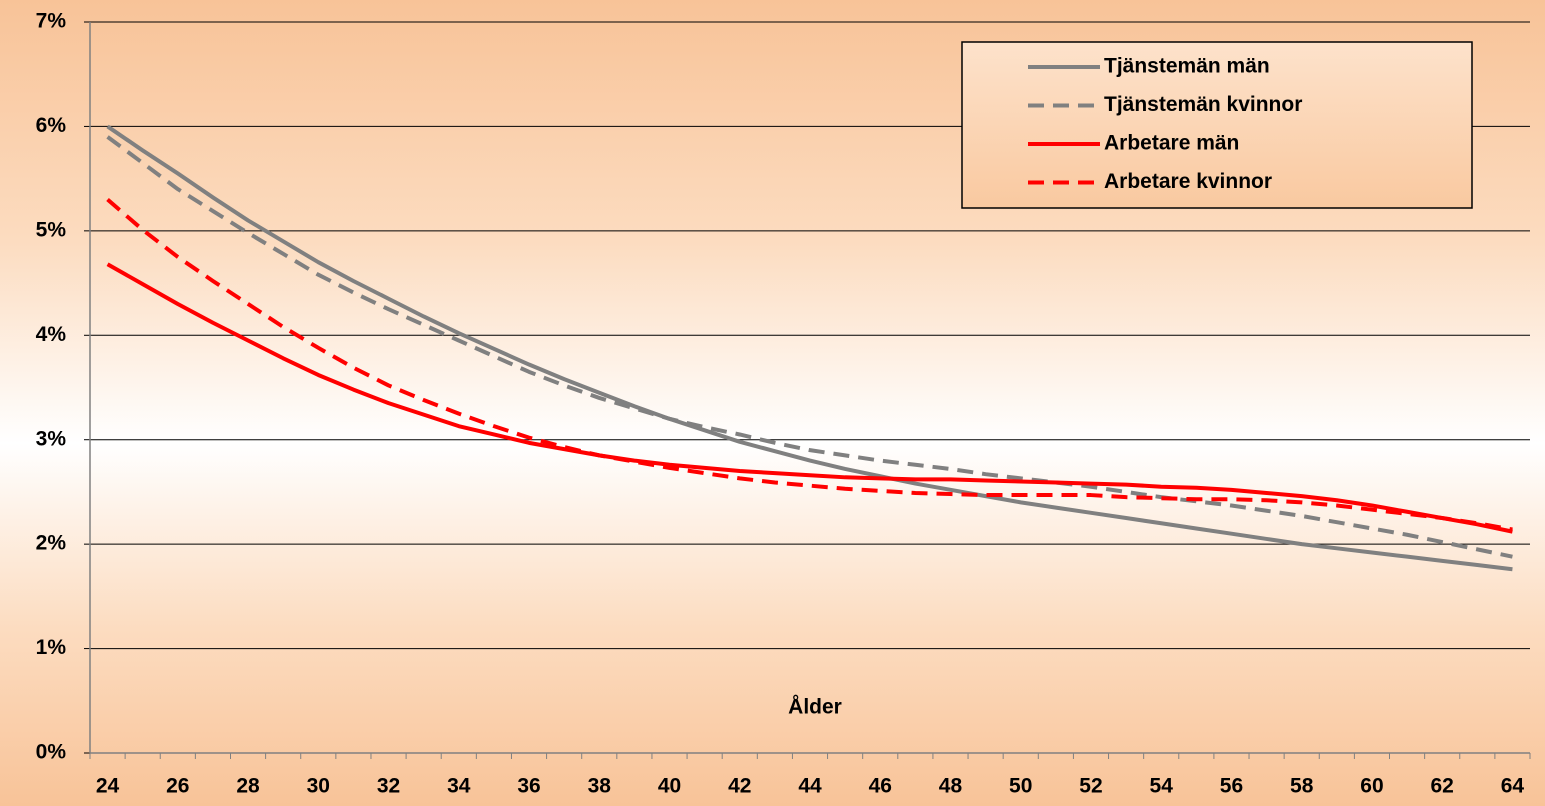 This screenshot has width=1545, height=806. I want to click on x-tick-label: 50, so click(1020, 786).